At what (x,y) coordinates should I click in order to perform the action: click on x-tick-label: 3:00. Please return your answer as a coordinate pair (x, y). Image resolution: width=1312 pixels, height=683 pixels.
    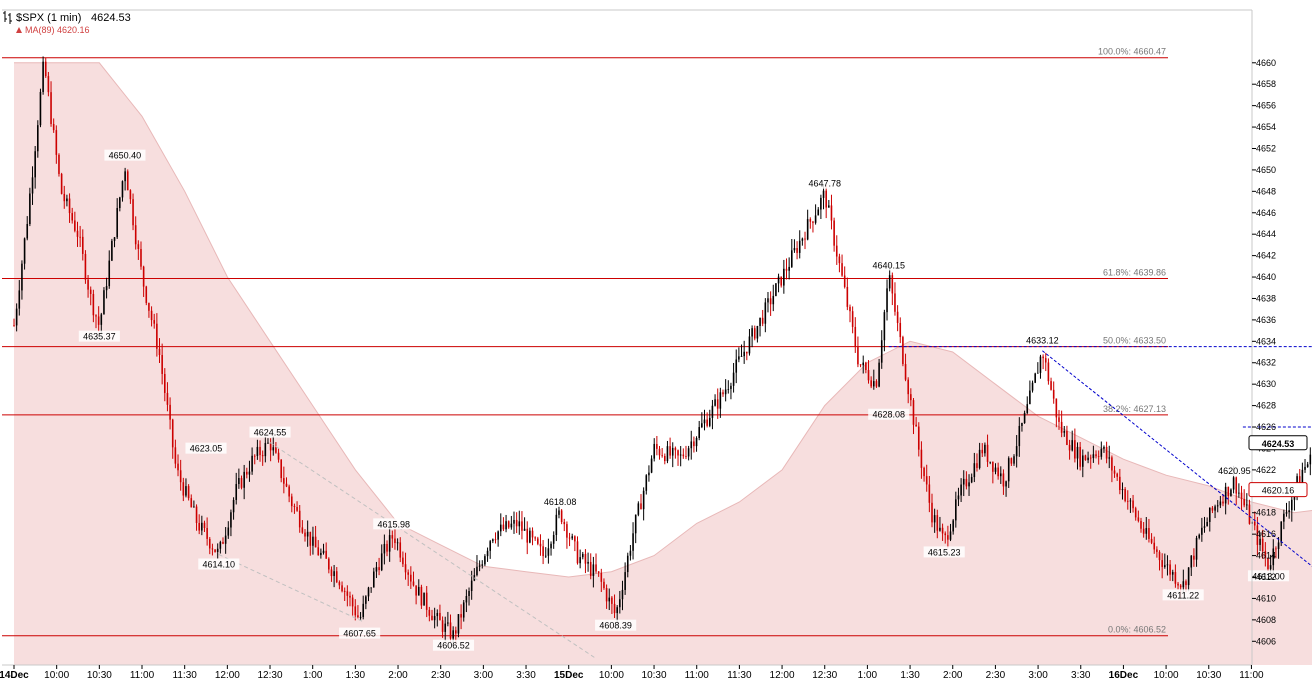
    Looking at the image, I should click on (484, 675).